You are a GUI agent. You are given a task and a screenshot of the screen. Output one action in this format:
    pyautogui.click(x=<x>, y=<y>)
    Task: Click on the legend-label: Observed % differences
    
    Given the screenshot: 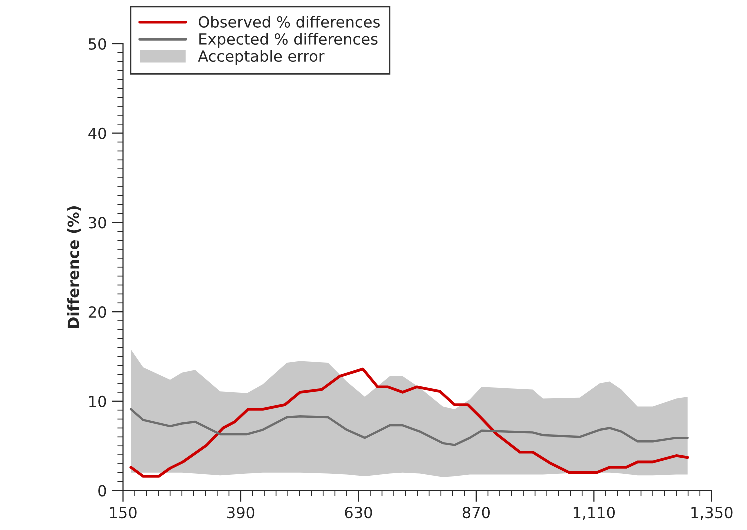 What is the action you would take?
    pyautogui.click(x=289, y=22)
    